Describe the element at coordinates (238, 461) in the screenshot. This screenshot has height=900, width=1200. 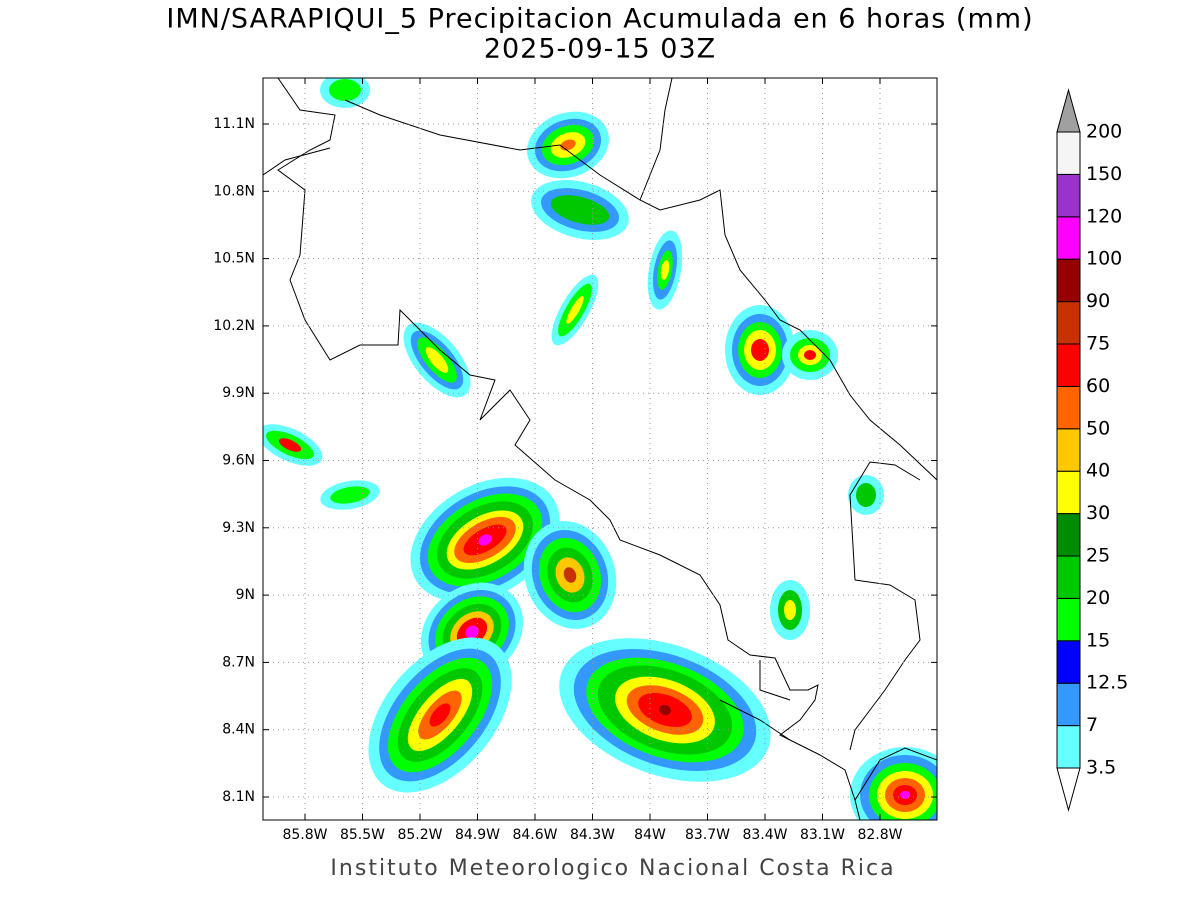
I see `y-tick-label: 9.6N` at that location.